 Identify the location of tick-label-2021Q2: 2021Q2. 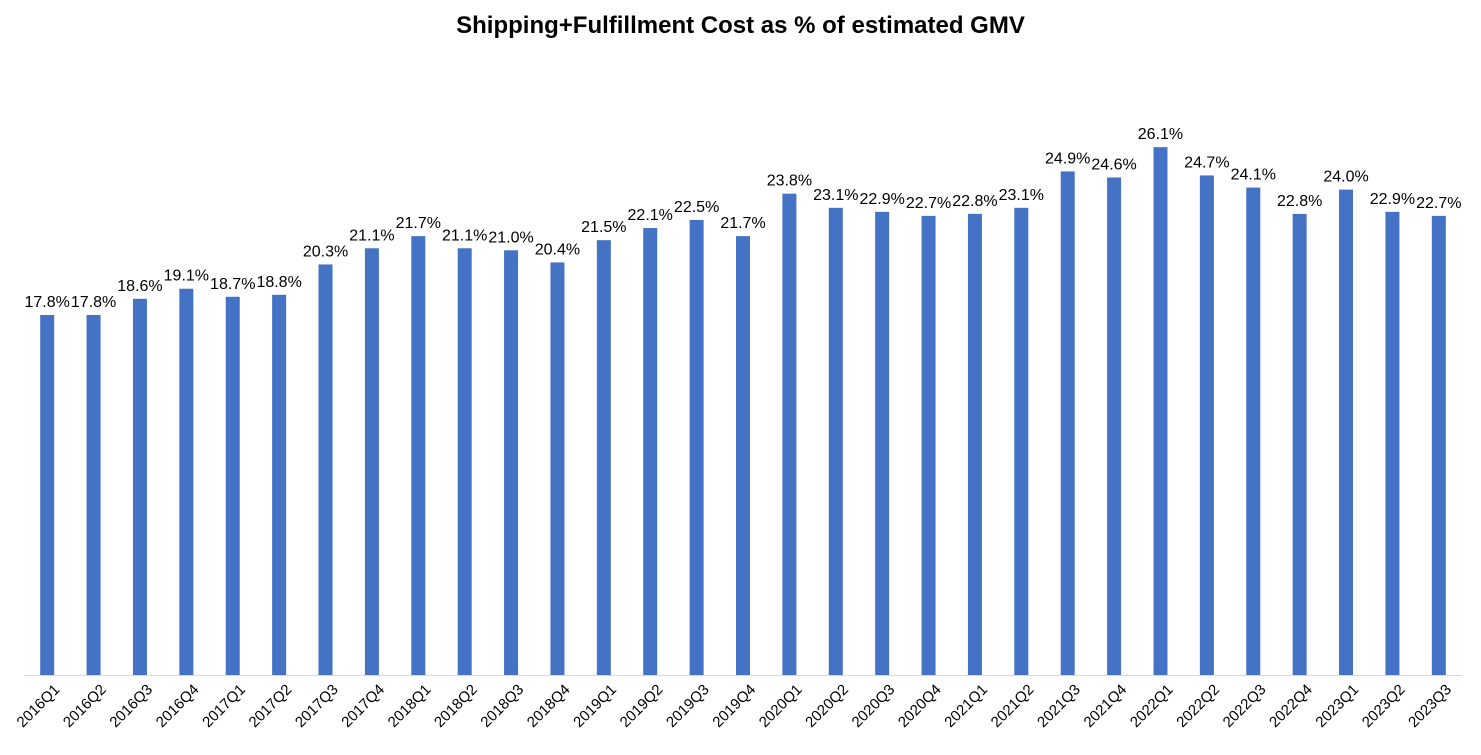
(1013, 706).